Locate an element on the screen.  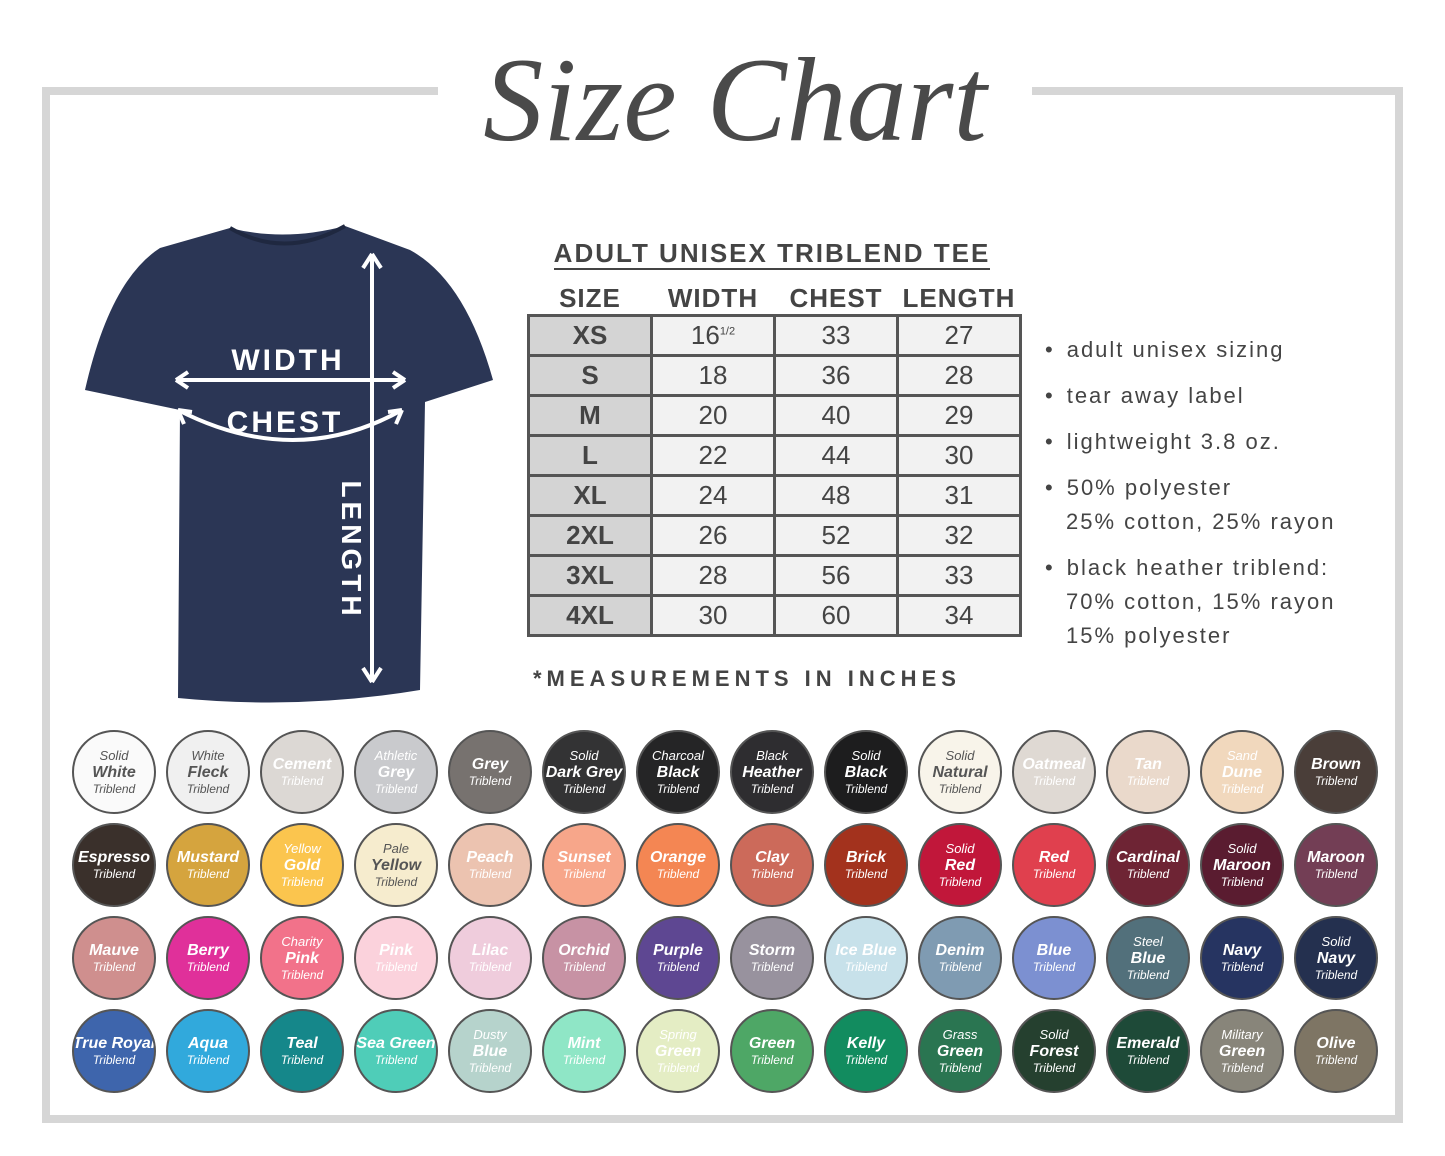
size-cell: 4XL is located at coordinates (590, 615).